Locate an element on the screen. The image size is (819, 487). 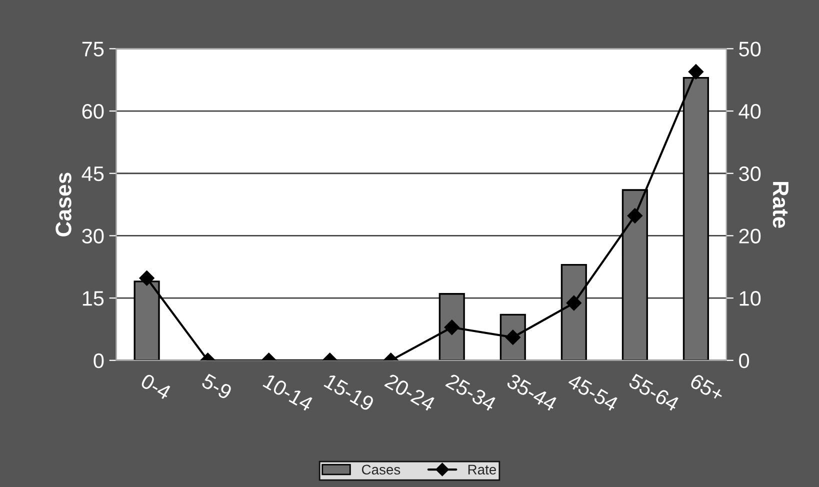
y-tick-label: 45 is located at coordinates (93, 174).